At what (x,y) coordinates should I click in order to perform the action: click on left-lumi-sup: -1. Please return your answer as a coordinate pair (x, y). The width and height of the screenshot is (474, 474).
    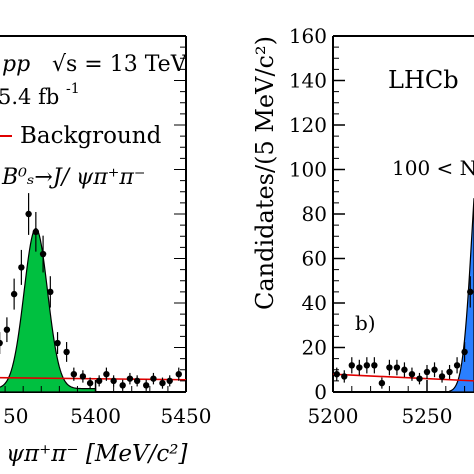
    Looking at the image, I should click on (73, 89).